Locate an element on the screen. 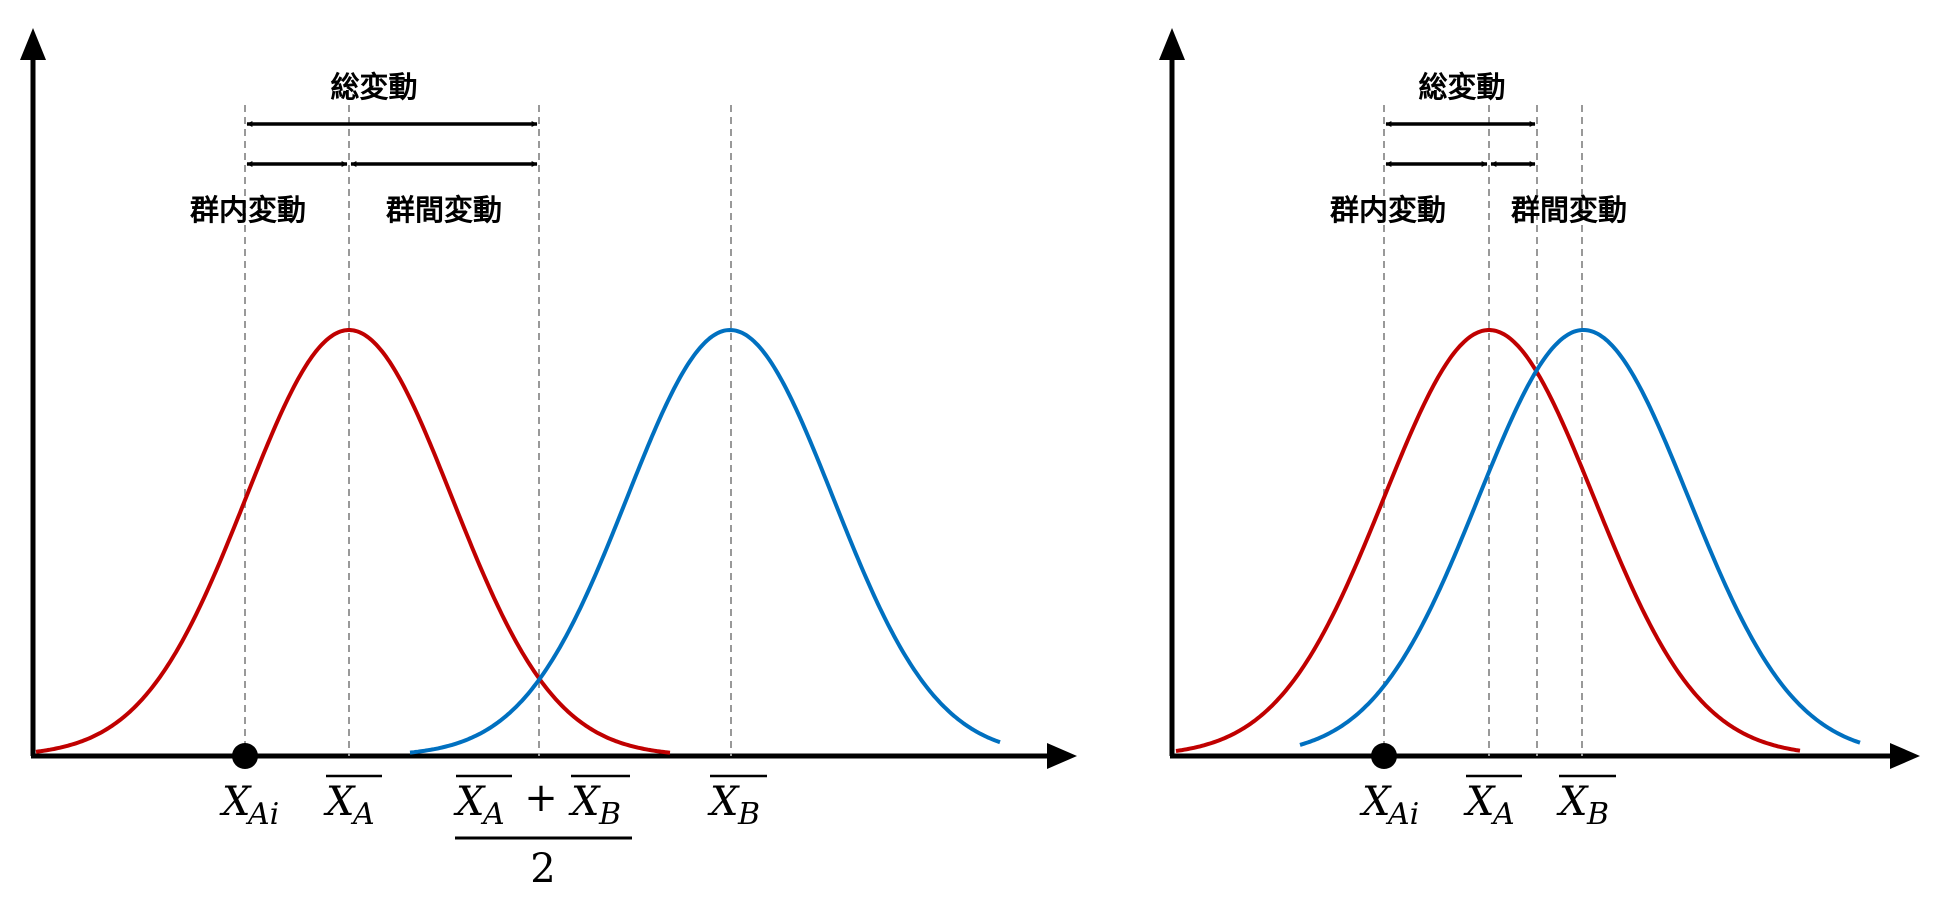 Image resolution: width=1947 pixels, height=899 pixels. left-label-xa-bar: X A is located at coordinates (352, 803).